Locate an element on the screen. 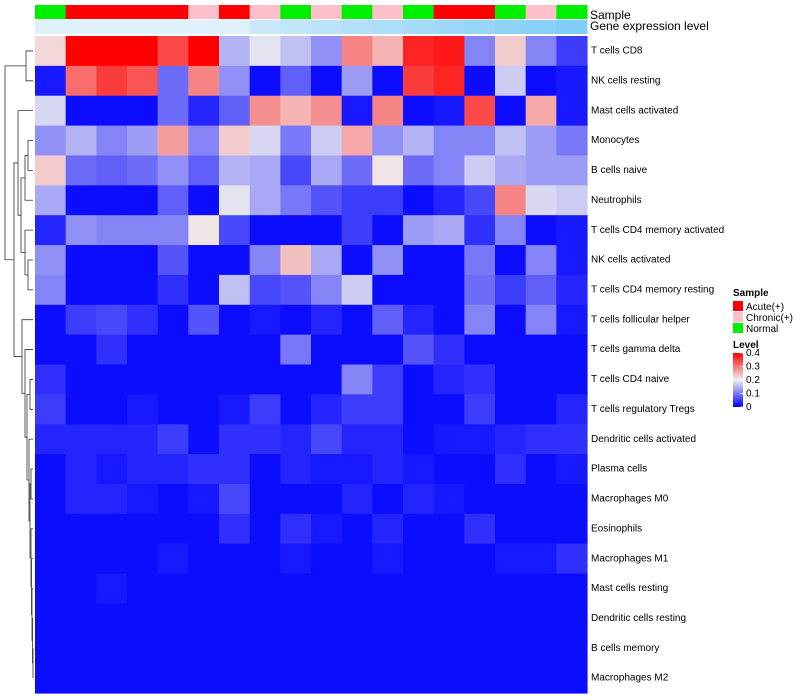  legend-tick-label: 0 is located at coordinates (749, 407).